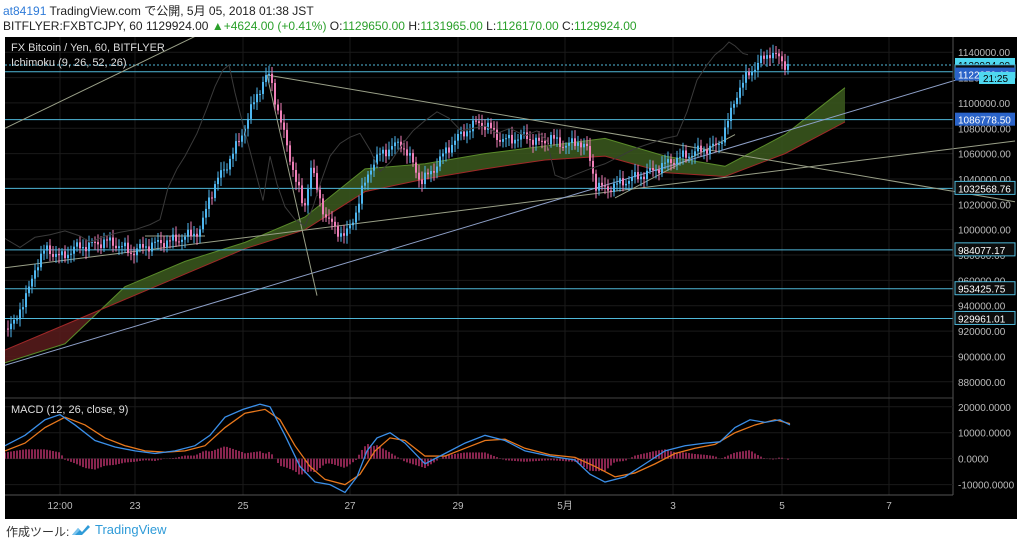 The width and height of the screenshot is (1024, 544). What do you see at coordinates (38, 532) in the screenshot?
I see `footer-label: 作成ツール:` at bounding box center [38, 532].